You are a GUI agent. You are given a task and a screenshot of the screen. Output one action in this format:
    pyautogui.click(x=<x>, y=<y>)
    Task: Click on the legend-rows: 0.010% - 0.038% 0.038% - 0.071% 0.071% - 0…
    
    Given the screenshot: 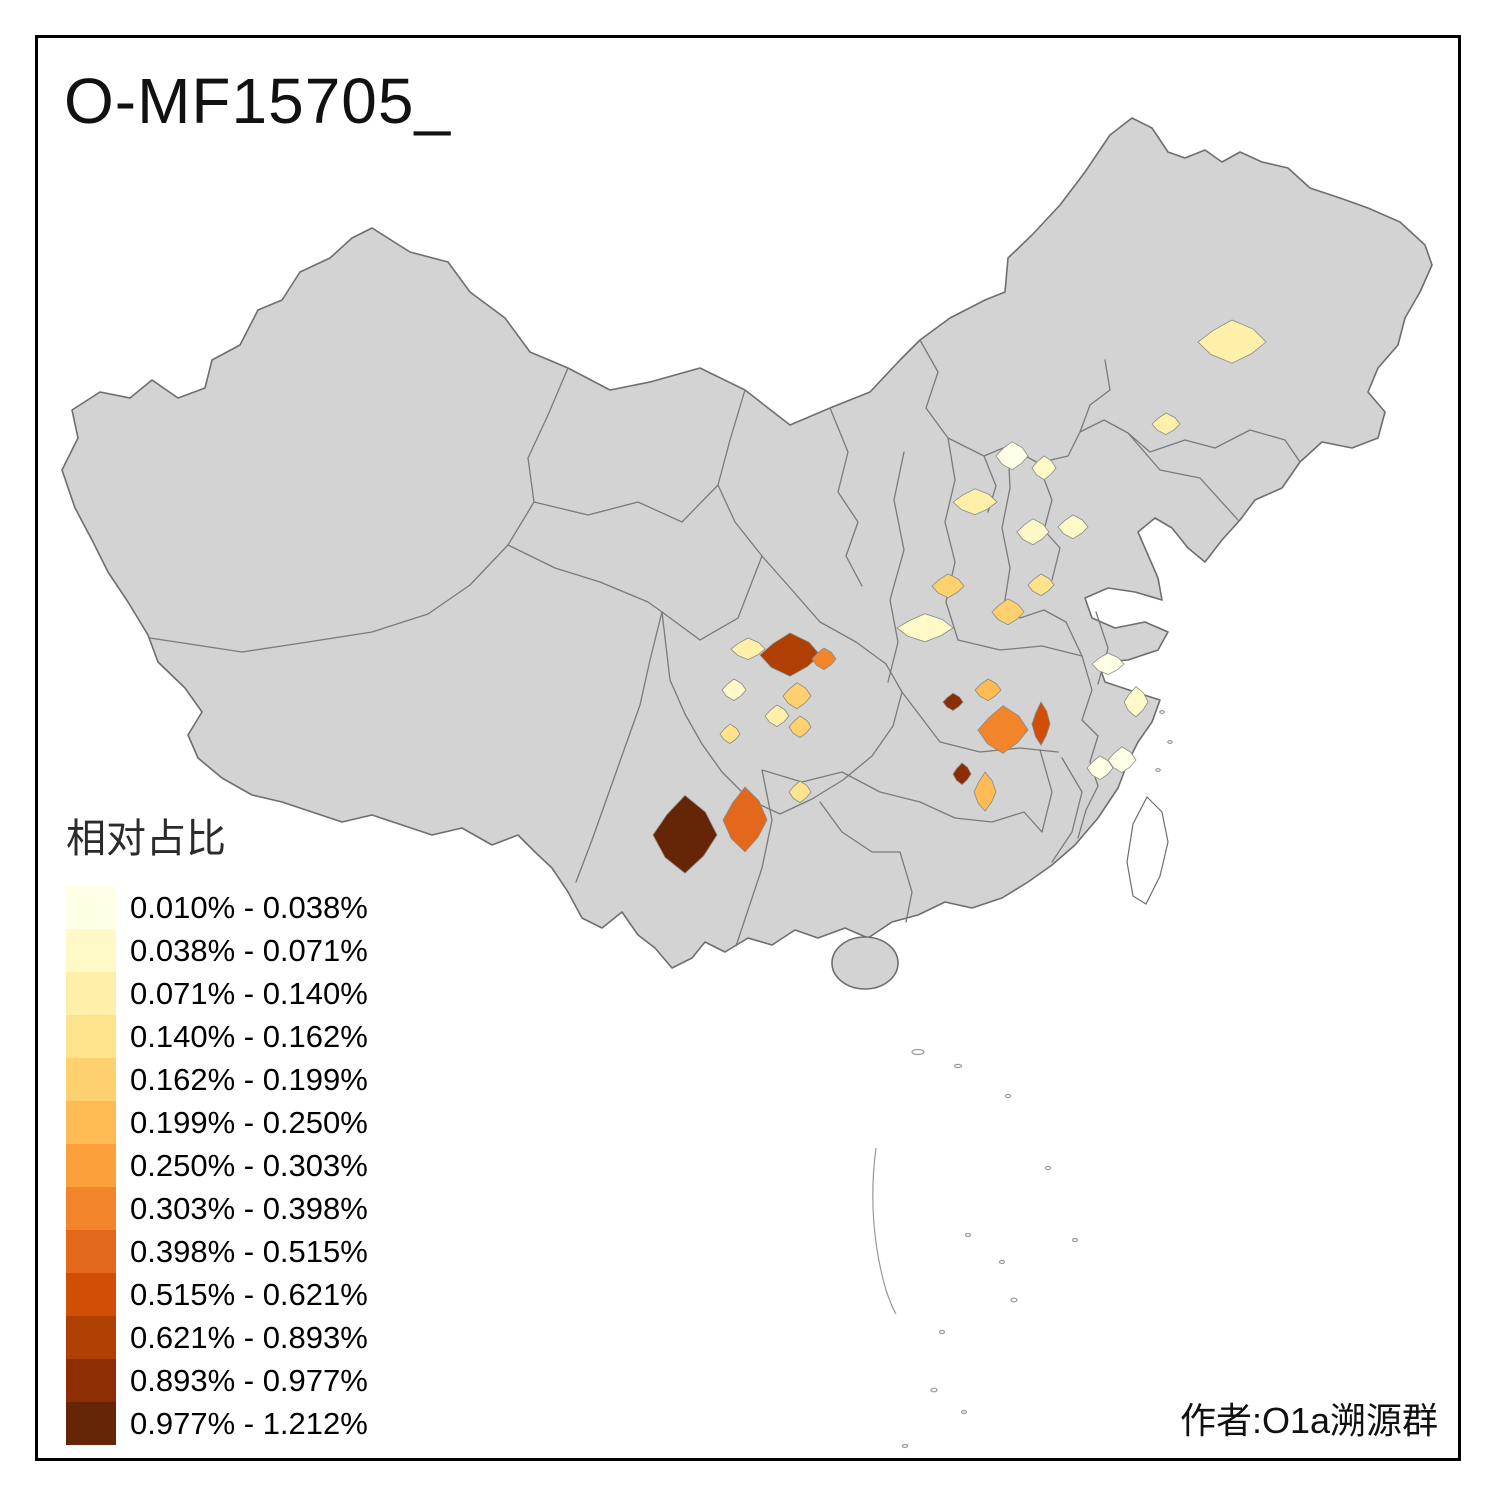 What is the action you would take?
    pyautogui.click(x=217, y=1165)
    